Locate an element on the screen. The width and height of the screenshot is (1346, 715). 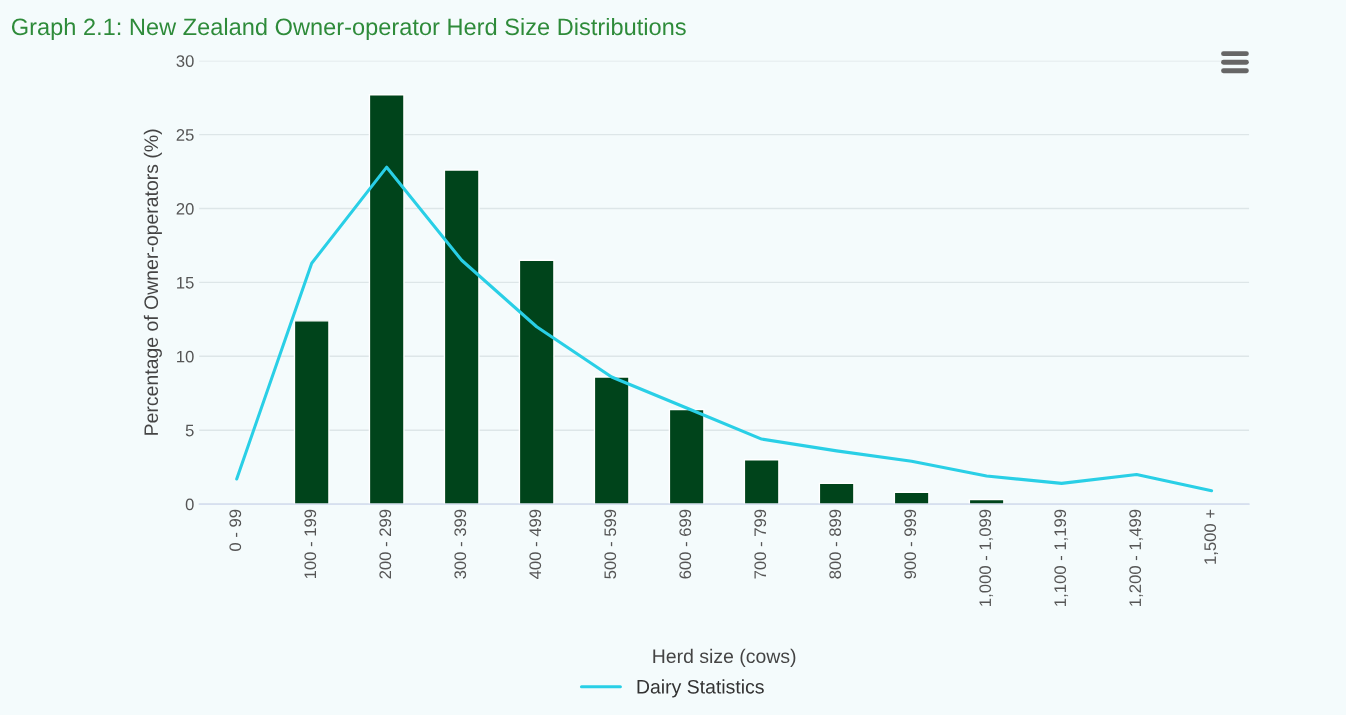
x-tick-label: 100 - 199 is located at coordinates (310, 544).